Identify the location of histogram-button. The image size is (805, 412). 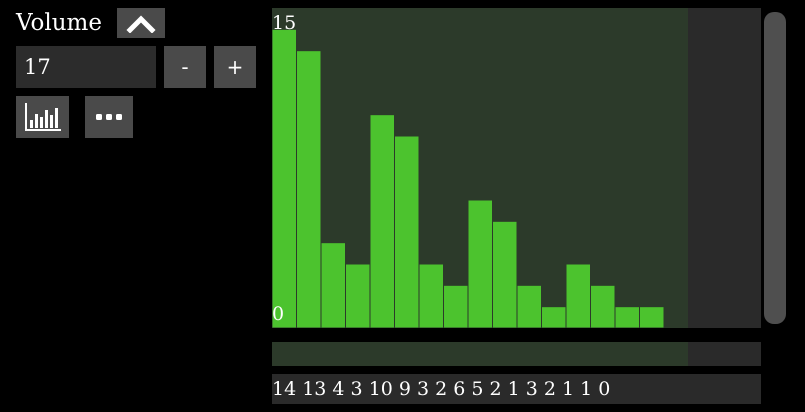
(42, 117).